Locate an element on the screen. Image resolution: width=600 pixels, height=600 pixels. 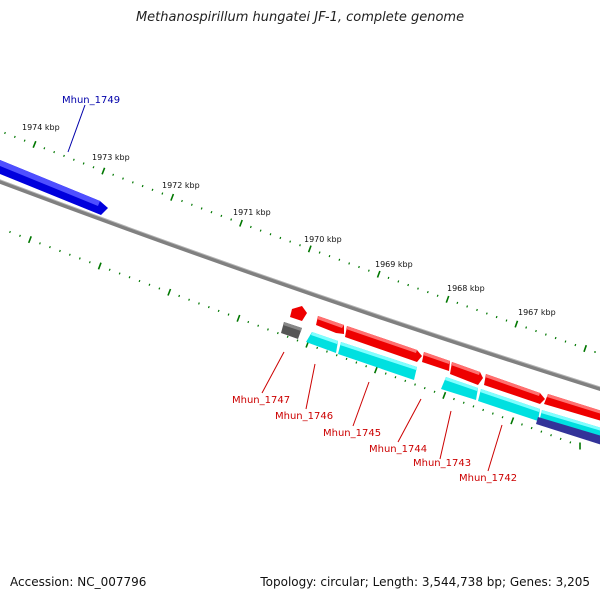
gene-label-mhun-1747: Mhun_1747 is located at coordinates (261, 400).